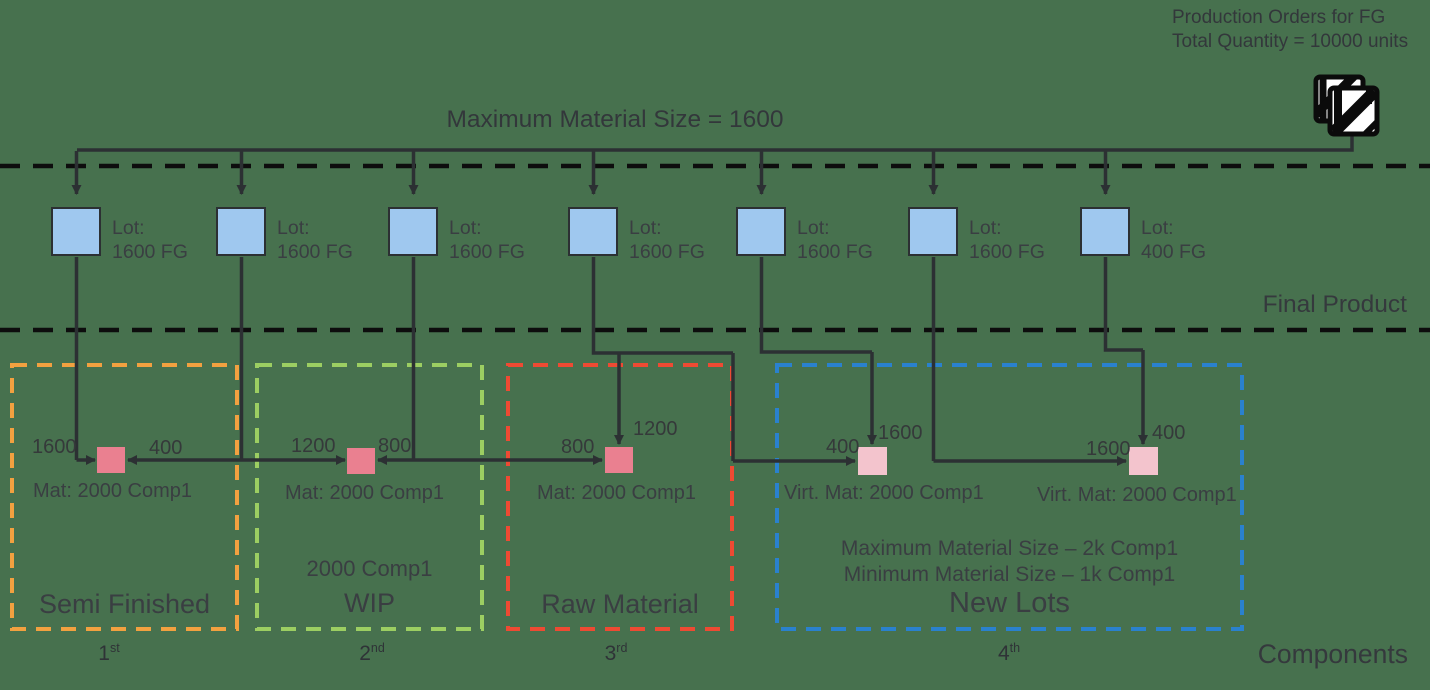 The width and height of the screenshot is (1430, 690). What do you see at coordinates (465, 228) in the screenshot?
I see `lot-label-3-line1: Lot:` at bounding box center [465, 228].